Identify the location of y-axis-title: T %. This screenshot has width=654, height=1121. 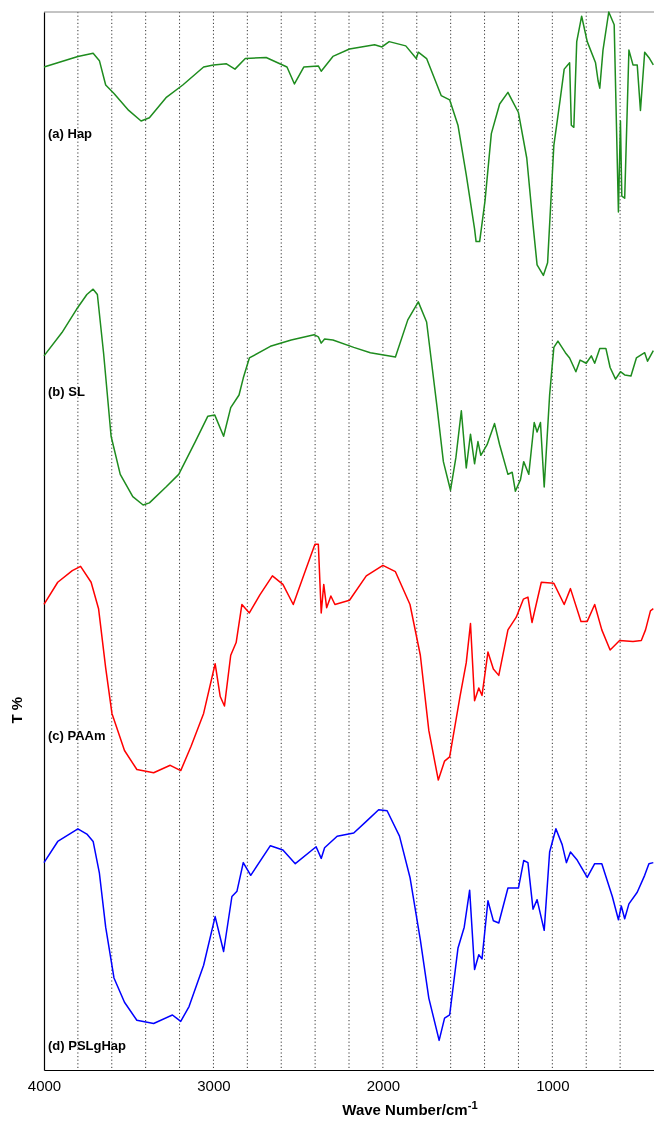
(16, 710).